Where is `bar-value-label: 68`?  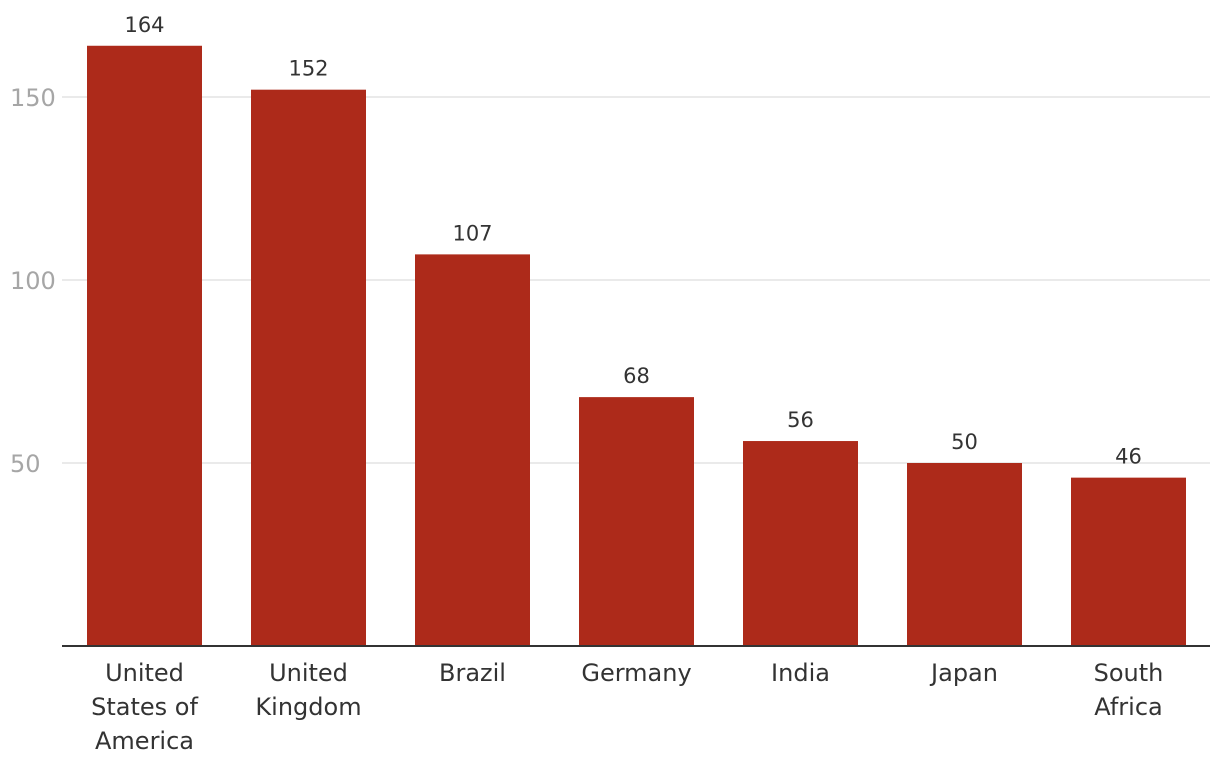
bar-value-label: 68 is located at coordinates (636, 376).